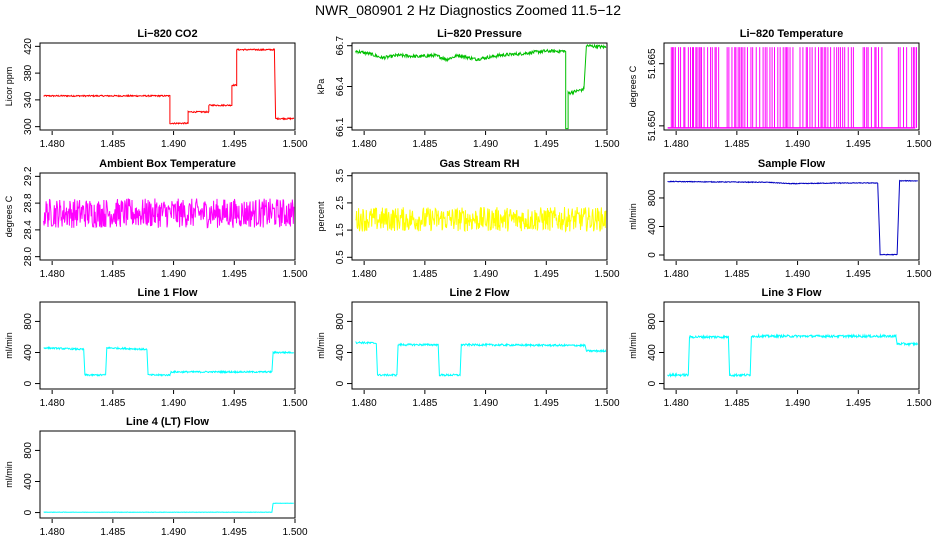  I want to click on panel-title: Li−820 Temperature, so click(791, 34).